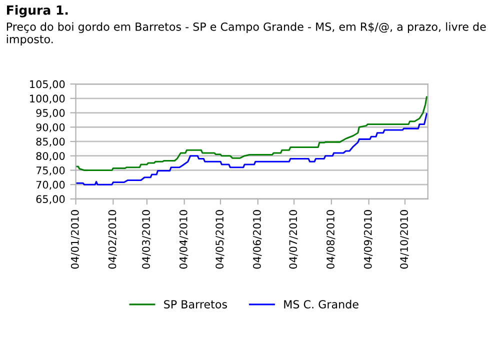  What do you see at coordinates (47, 85) in the screenshot?
I see `y-tick-label: 105,00` at bounding box center [47, 85].